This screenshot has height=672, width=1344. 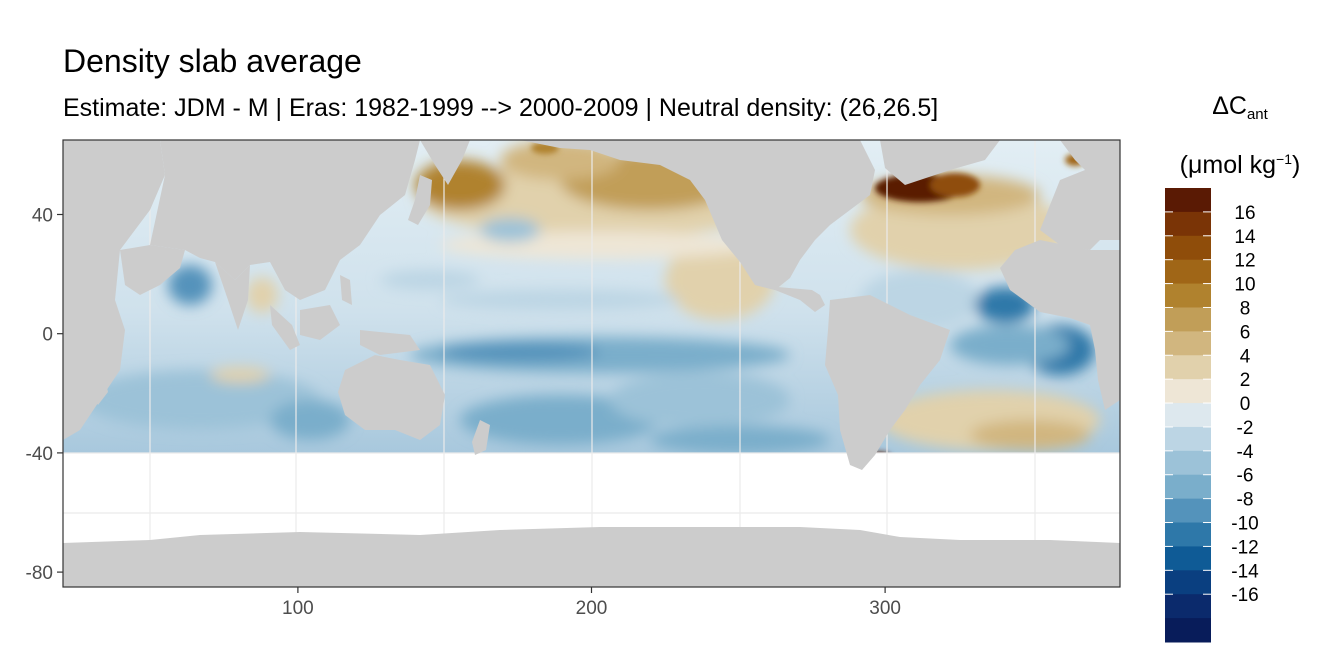 I want to click on land-kamchatka, so click(x=445, y=162).